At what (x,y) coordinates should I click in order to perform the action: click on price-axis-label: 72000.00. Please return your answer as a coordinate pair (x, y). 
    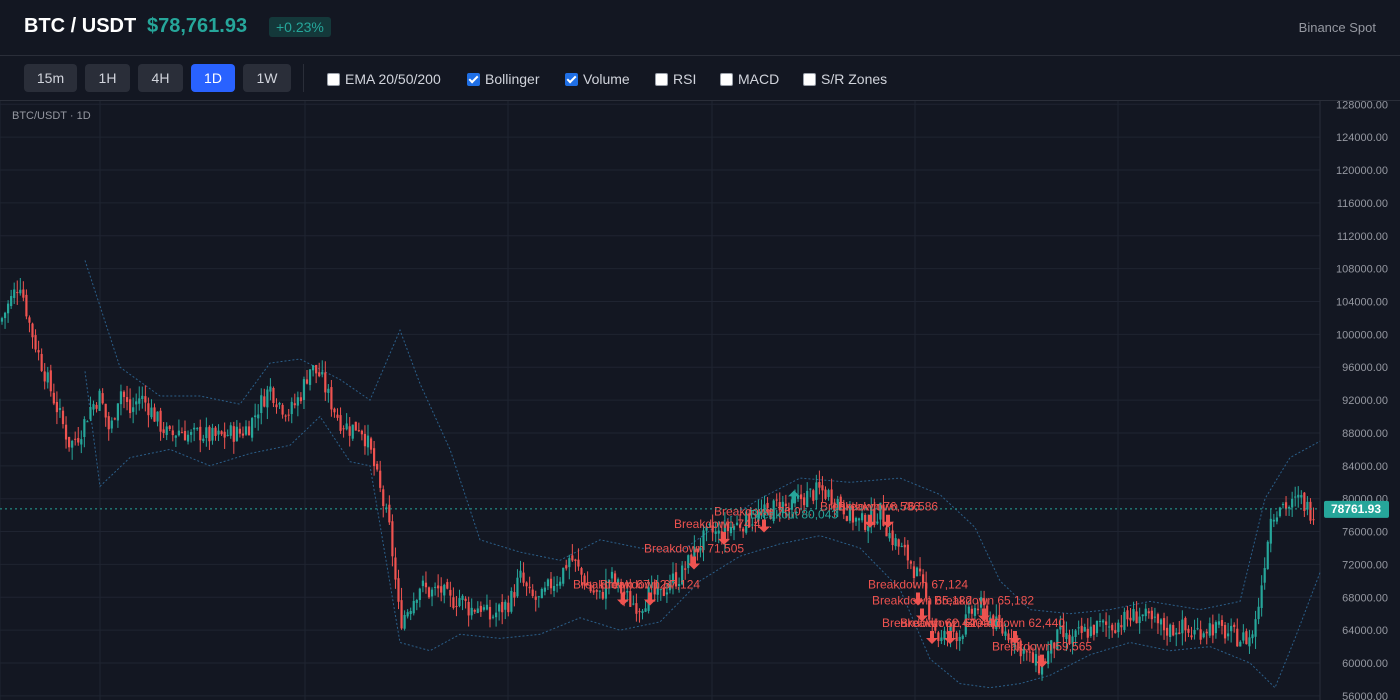
    Looking at the image, I should click on (1365, 565).